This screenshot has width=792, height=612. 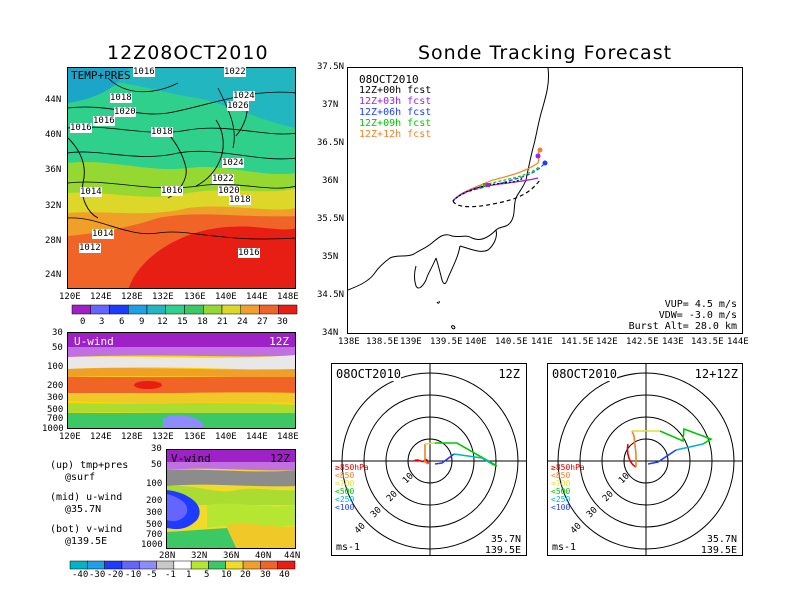 What do you see at coordinates (542, 342) in the screenshot?
I see `lon-tick-label: 141E` at bounding box center [542, 342].